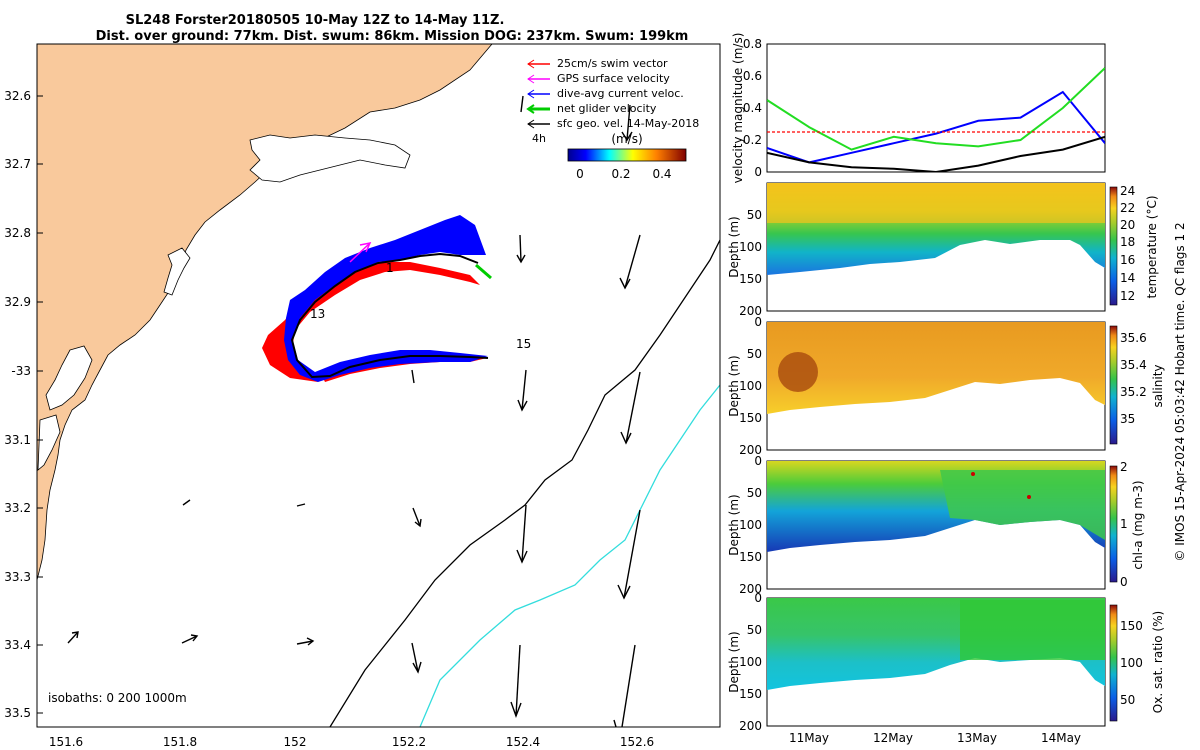 The height and width of the screenshot is (750, 1200). I want to click on temp-ytick-150: 150, so click(750, 279).